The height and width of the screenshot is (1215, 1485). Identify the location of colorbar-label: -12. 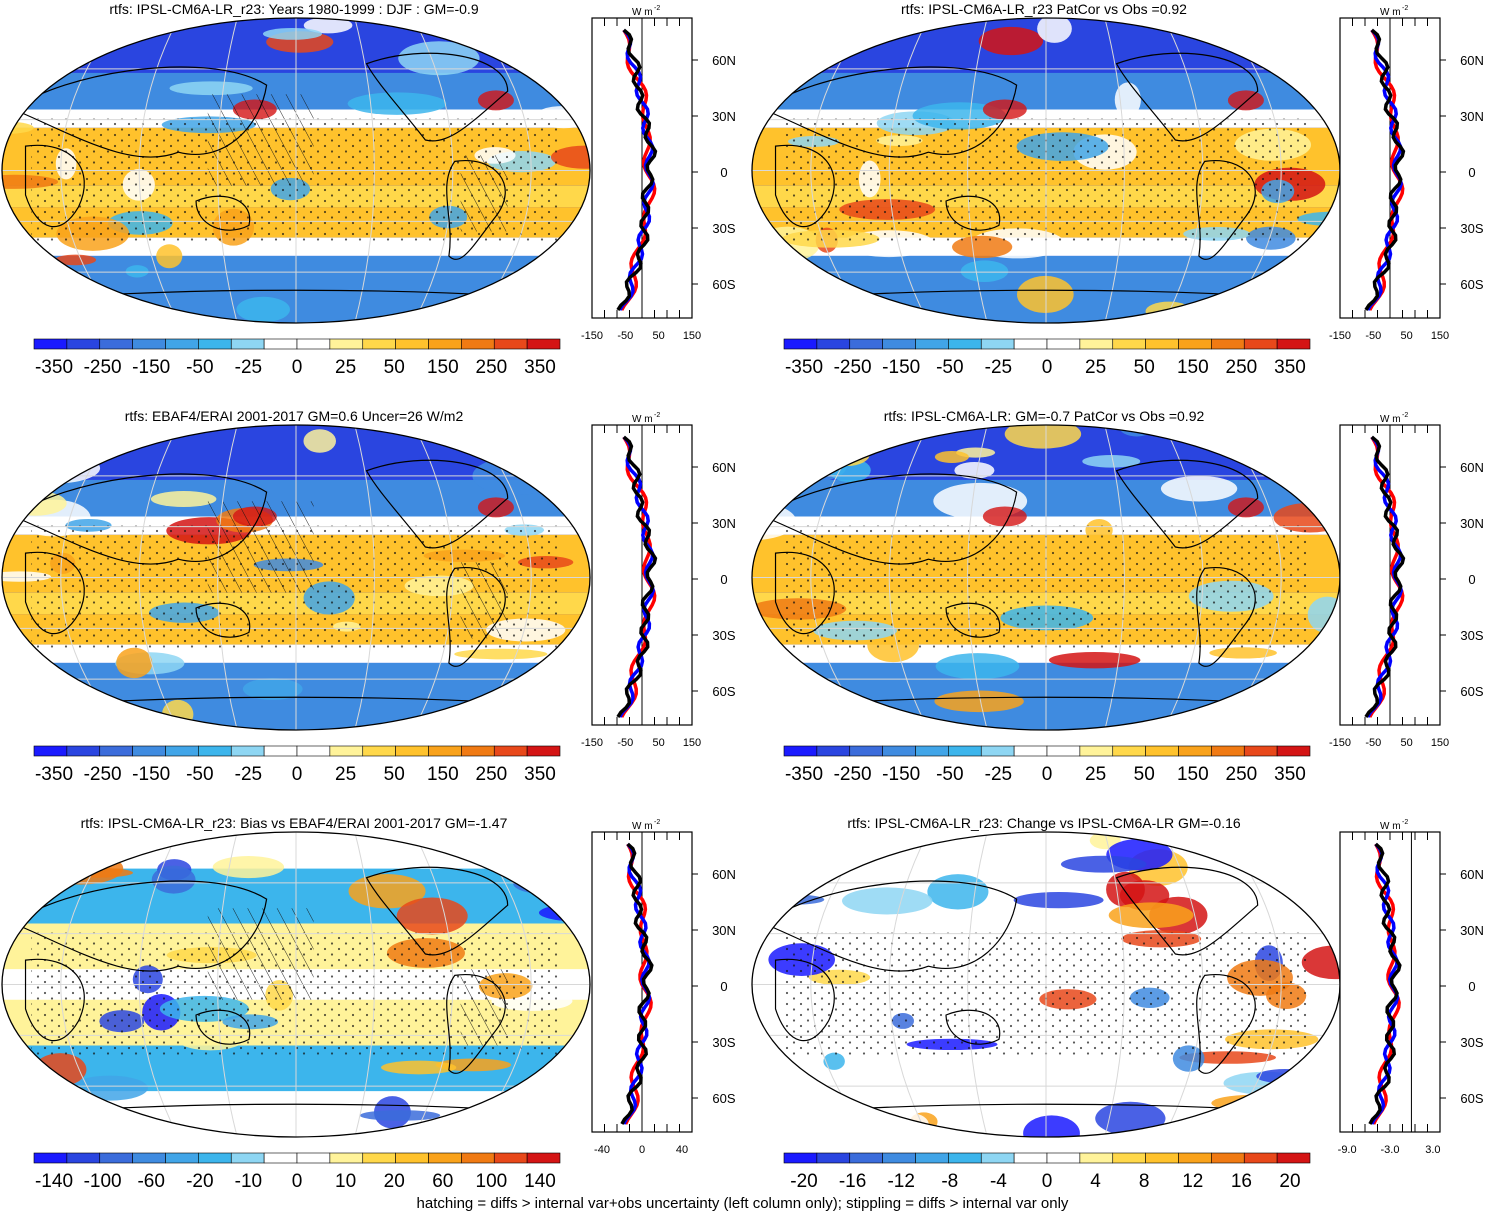
(900, 1180).